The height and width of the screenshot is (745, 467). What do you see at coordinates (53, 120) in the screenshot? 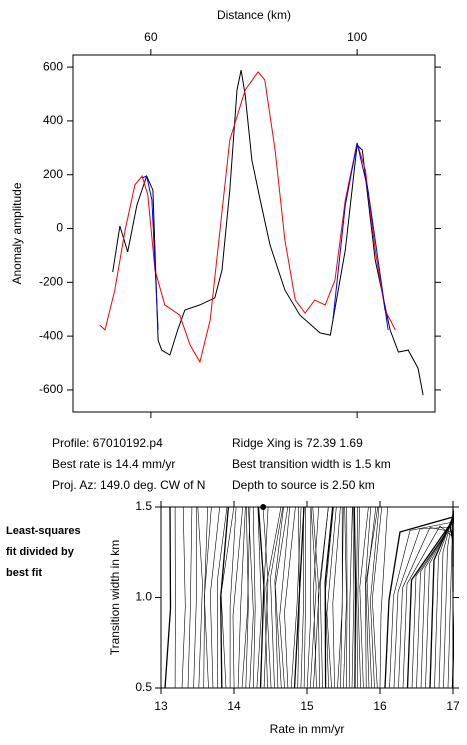
I see `y-tick-label: 400` at bounding box center [53, 120].